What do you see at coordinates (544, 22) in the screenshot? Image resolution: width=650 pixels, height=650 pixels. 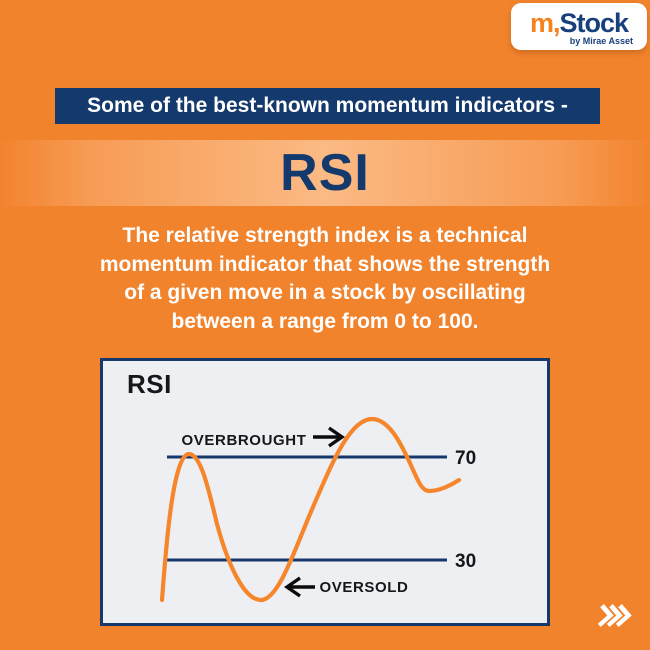 I see `logo-m-prefix: m,` at bounding box center [544, 22].